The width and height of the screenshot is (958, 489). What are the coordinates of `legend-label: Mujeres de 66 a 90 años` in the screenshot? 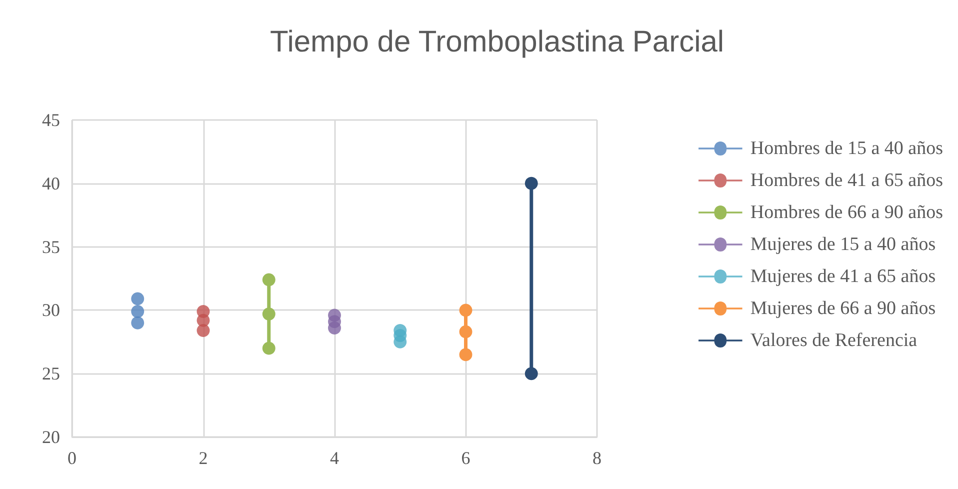 It's located at (843, 308).